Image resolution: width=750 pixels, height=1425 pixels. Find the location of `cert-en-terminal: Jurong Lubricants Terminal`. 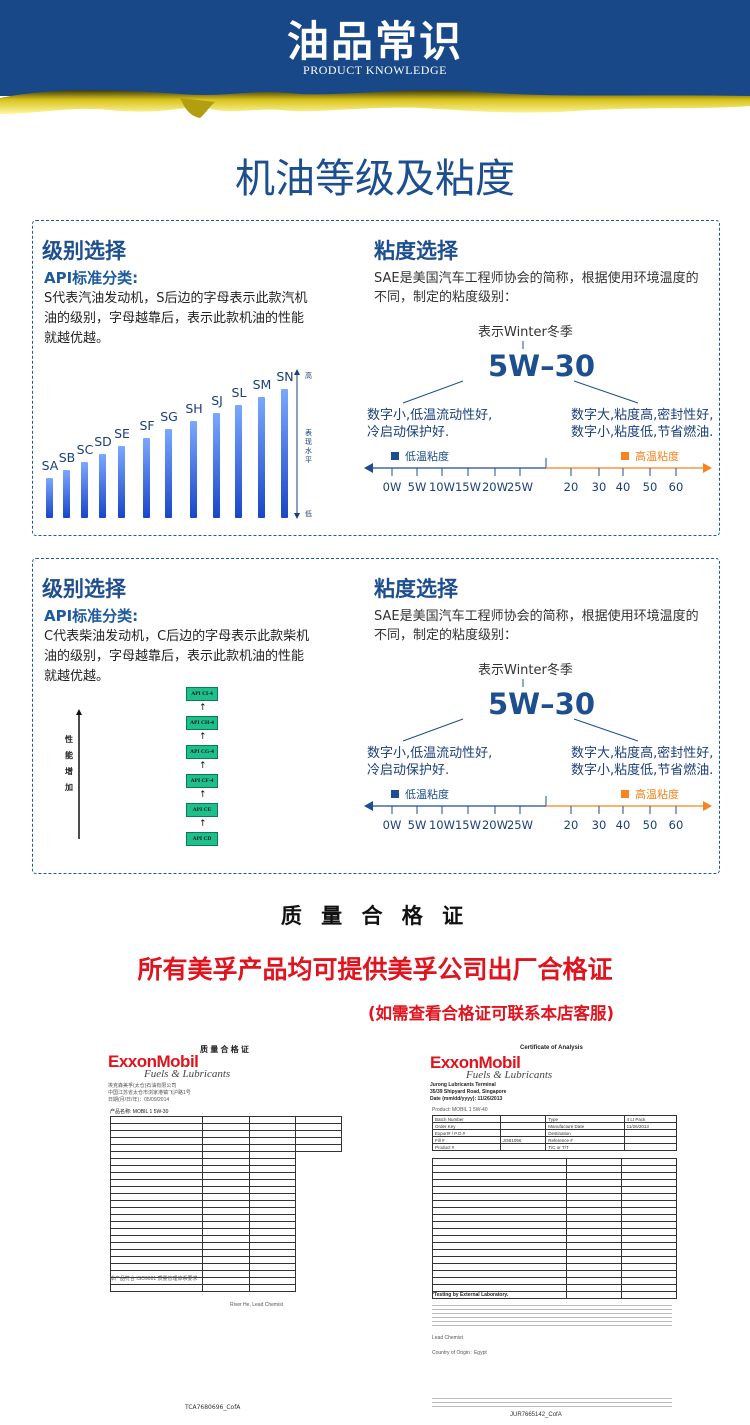

cert-en-terminal: Jurong Lubricants Terminal is located at coordinates (463, 1085).